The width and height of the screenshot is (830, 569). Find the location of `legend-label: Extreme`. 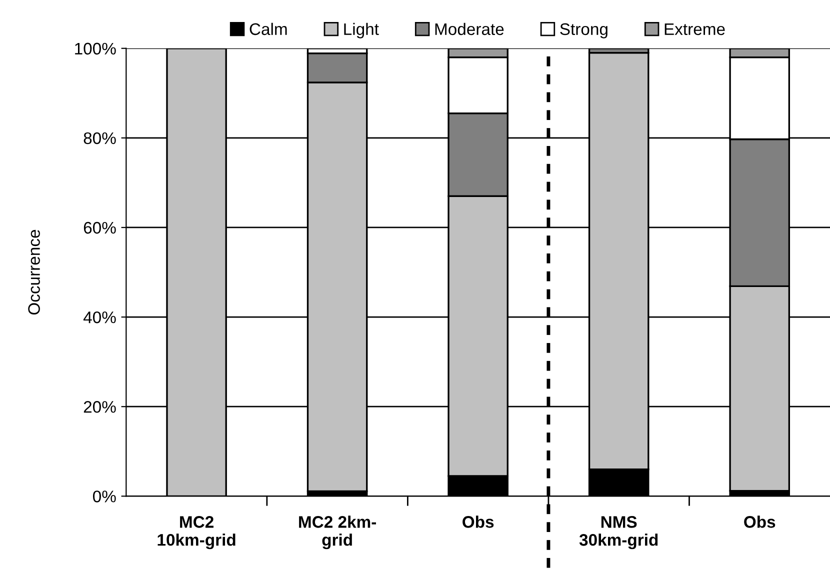

legend-label: Extreme is located at coordinates (694, 29).